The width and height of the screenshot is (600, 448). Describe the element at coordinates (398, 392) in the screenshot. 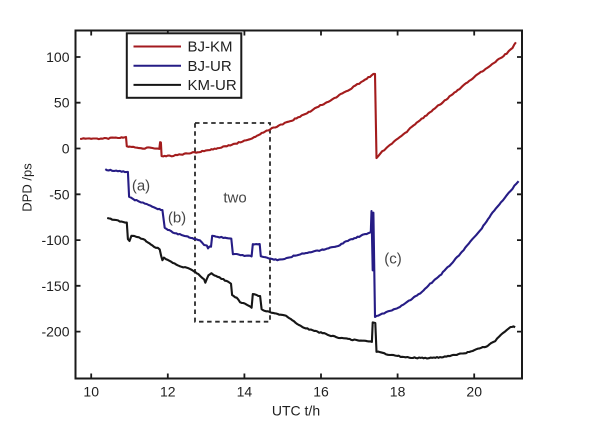

I see `svg-text: 18` at that location.